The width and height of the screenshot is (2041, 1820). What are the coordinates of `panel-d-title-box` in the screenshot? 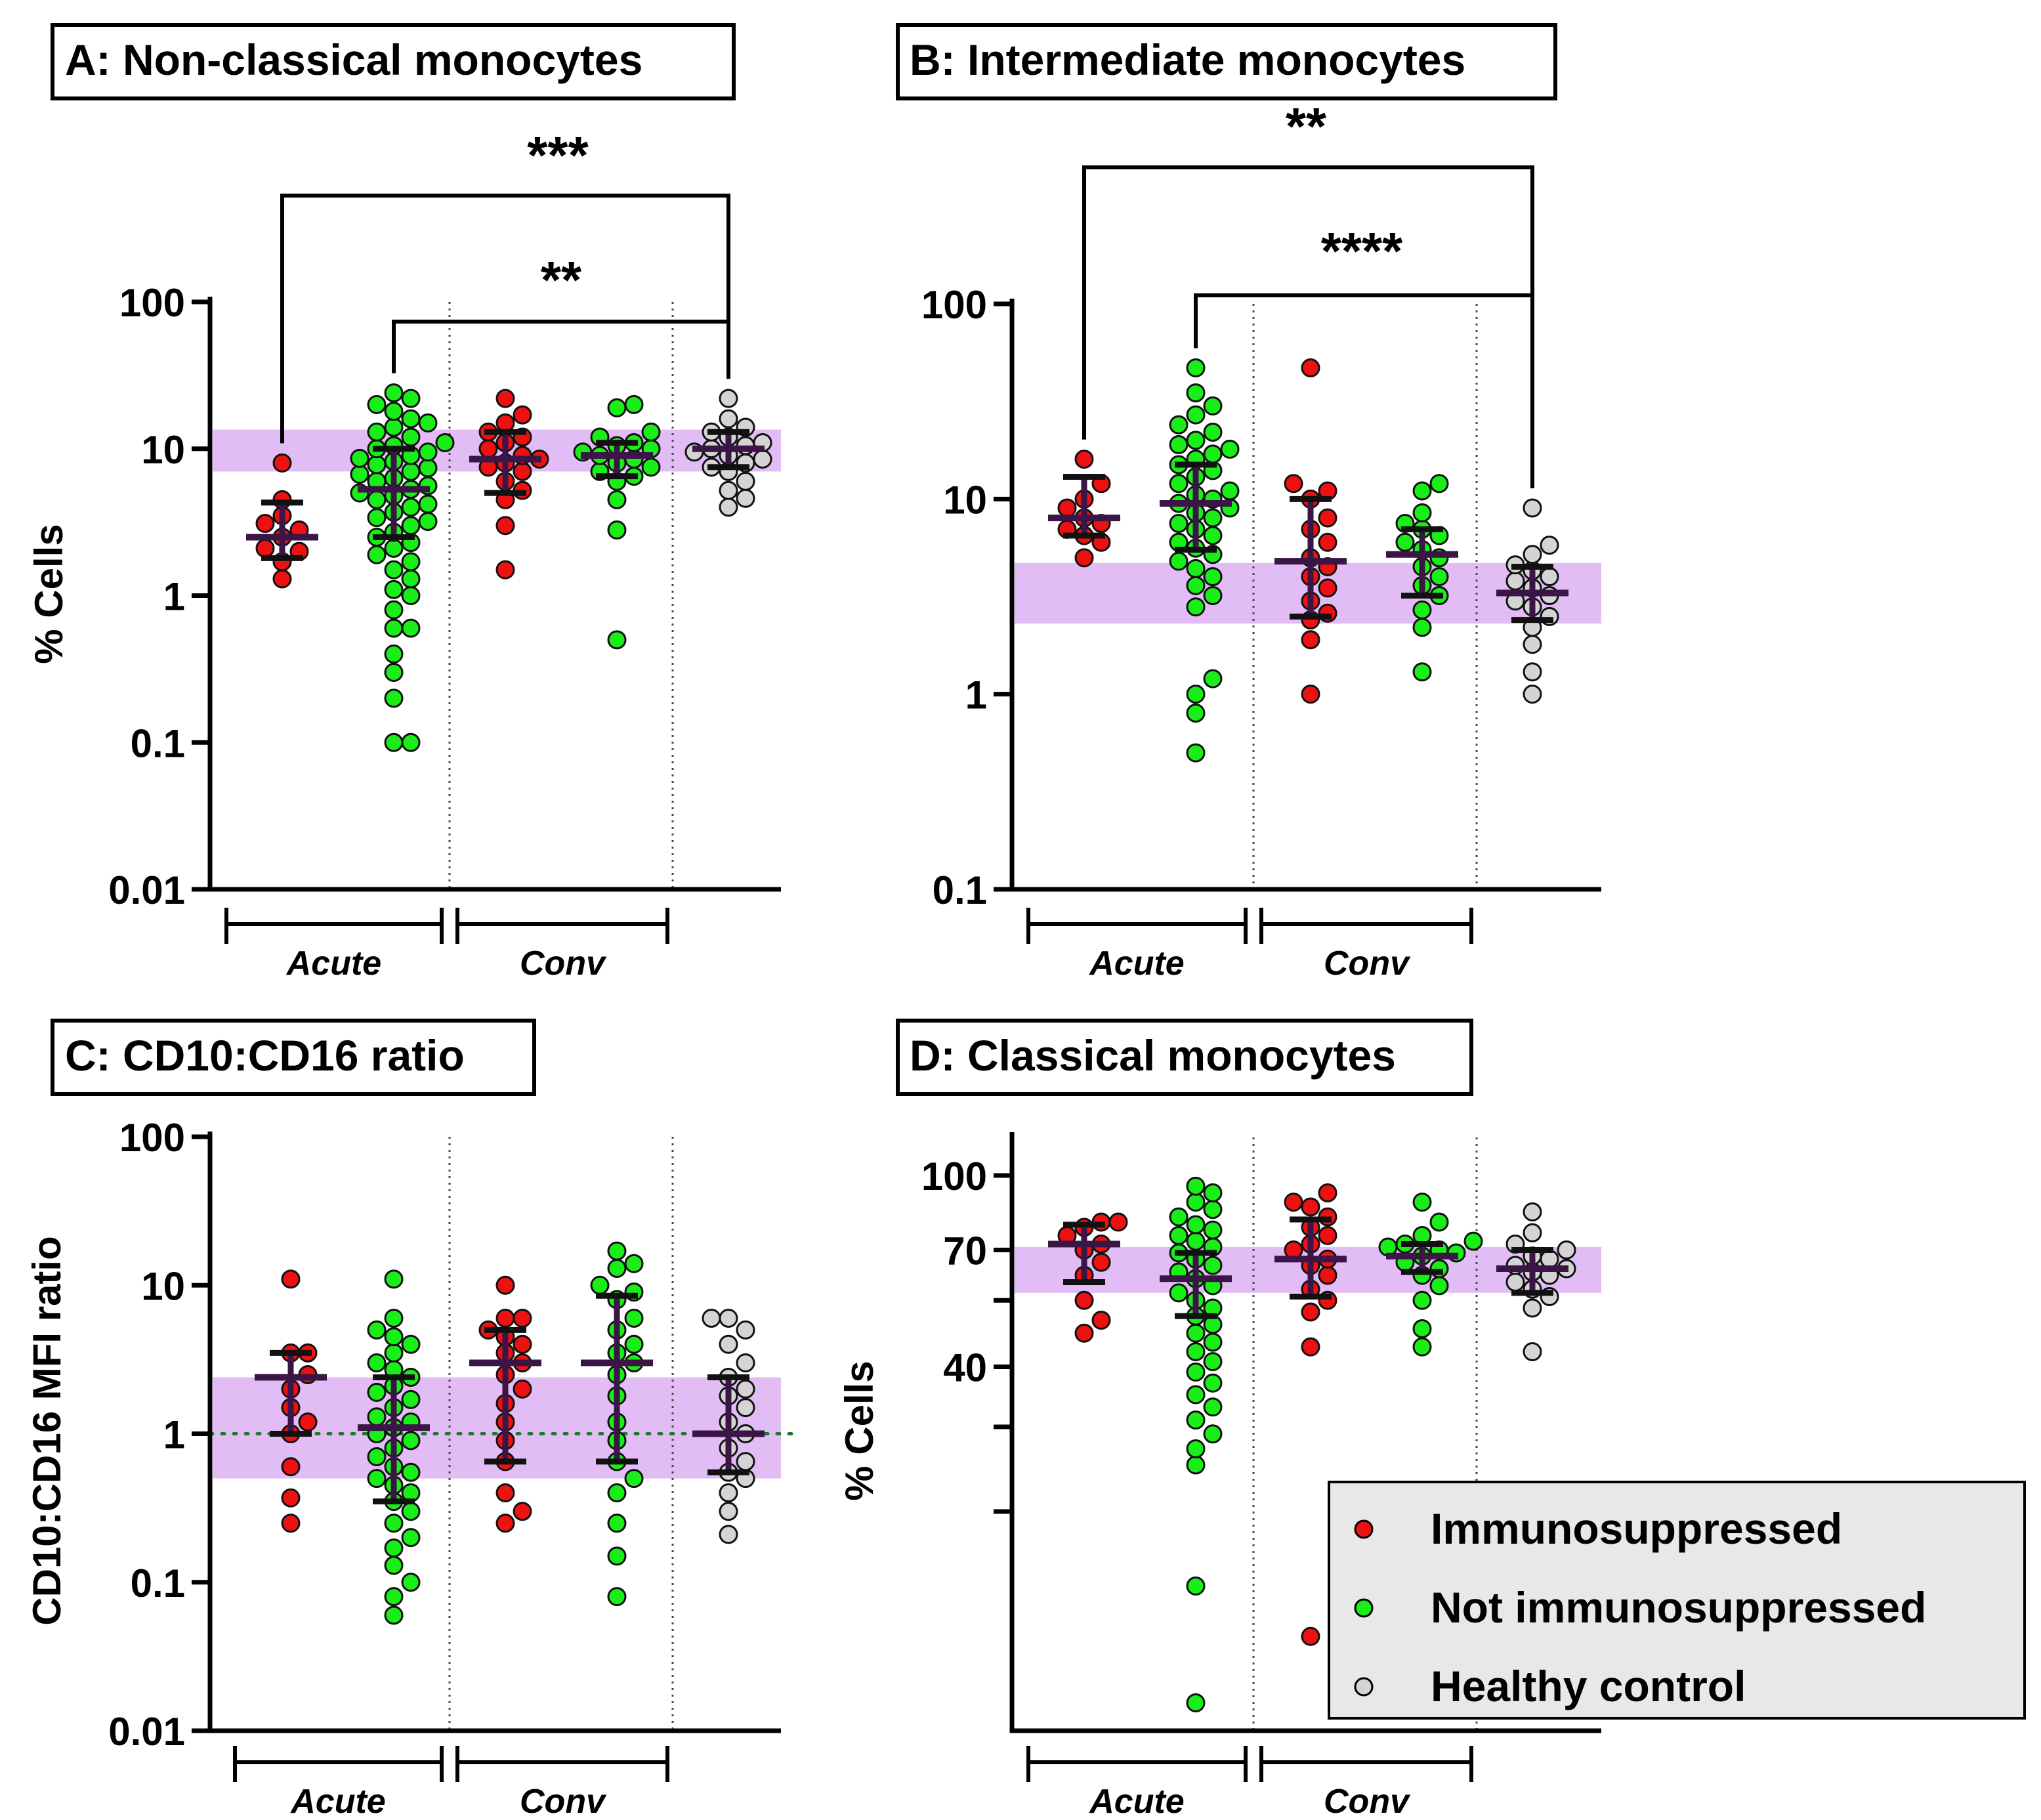 It's located at (1184, 1057).